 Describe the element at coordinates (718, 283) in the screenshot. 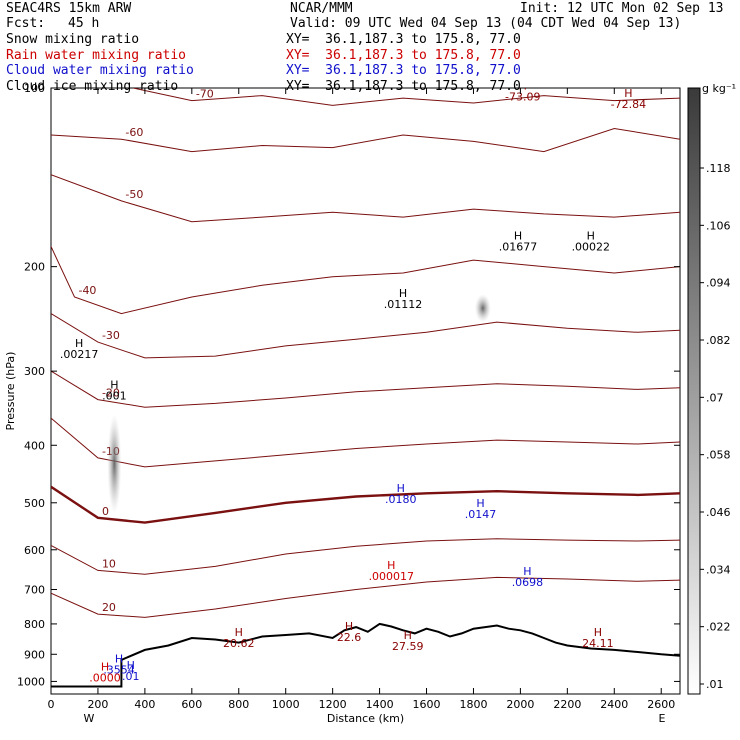

I see `colorbar-tick-label: .094` at that location.